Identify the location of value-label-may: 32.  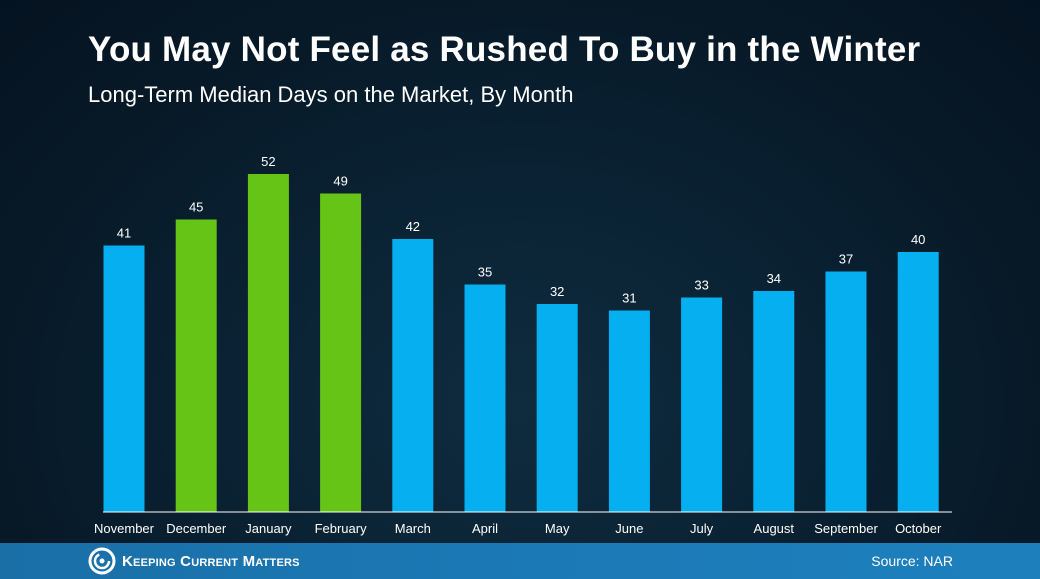
(557, 291).